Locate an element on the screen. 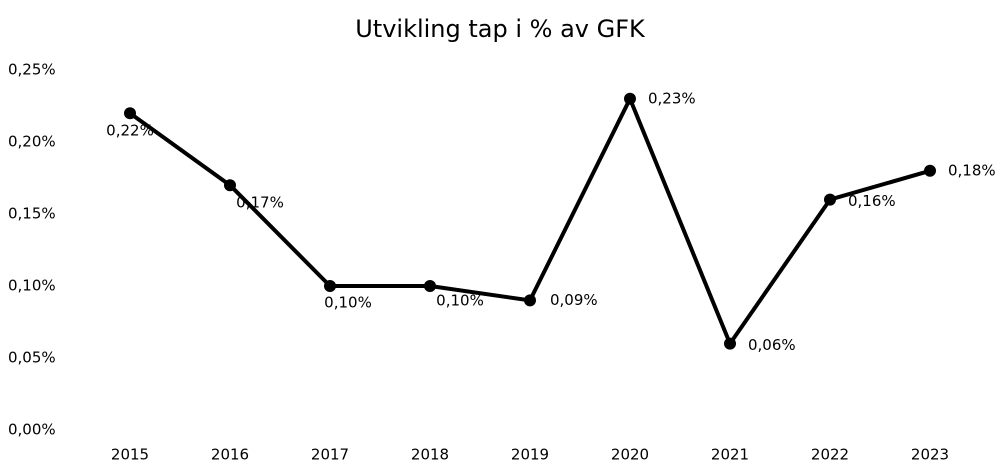 Image resolution: width=1001 pixels, height=464 pixels. data-label: 0,17% is located at coordinates (260, 203).